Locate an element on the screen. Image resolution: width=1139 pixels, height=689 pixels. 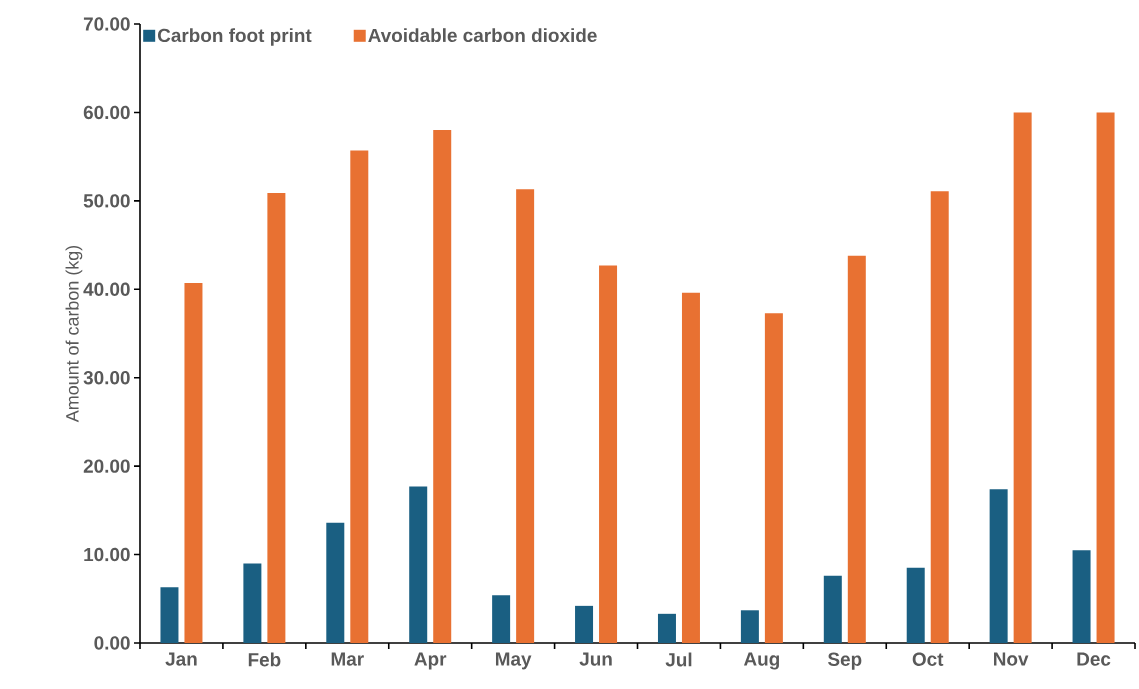
x-tick-label: Nov is located at coordinates (1011, 659).